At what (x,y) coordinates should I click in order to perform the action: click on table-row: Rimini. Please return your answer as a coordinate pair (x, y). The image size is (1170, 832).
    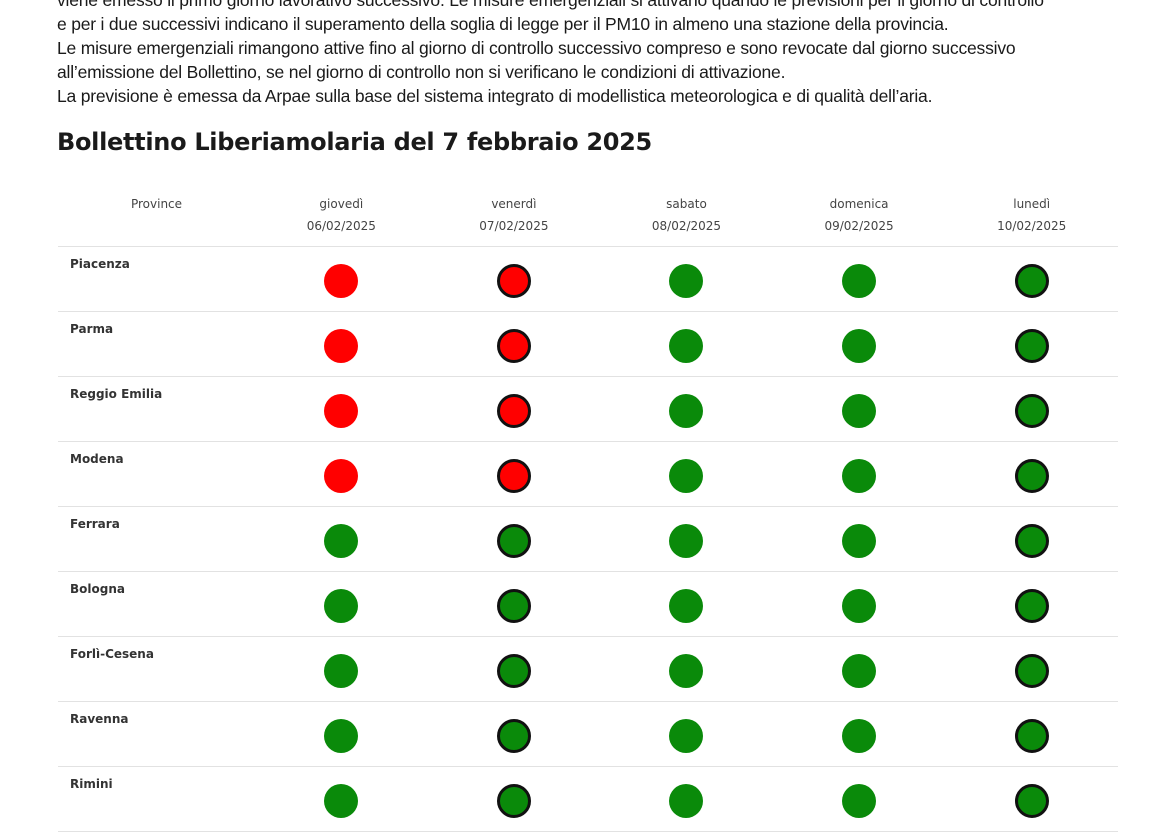
    Looking at the image, I should click on (588, 799).